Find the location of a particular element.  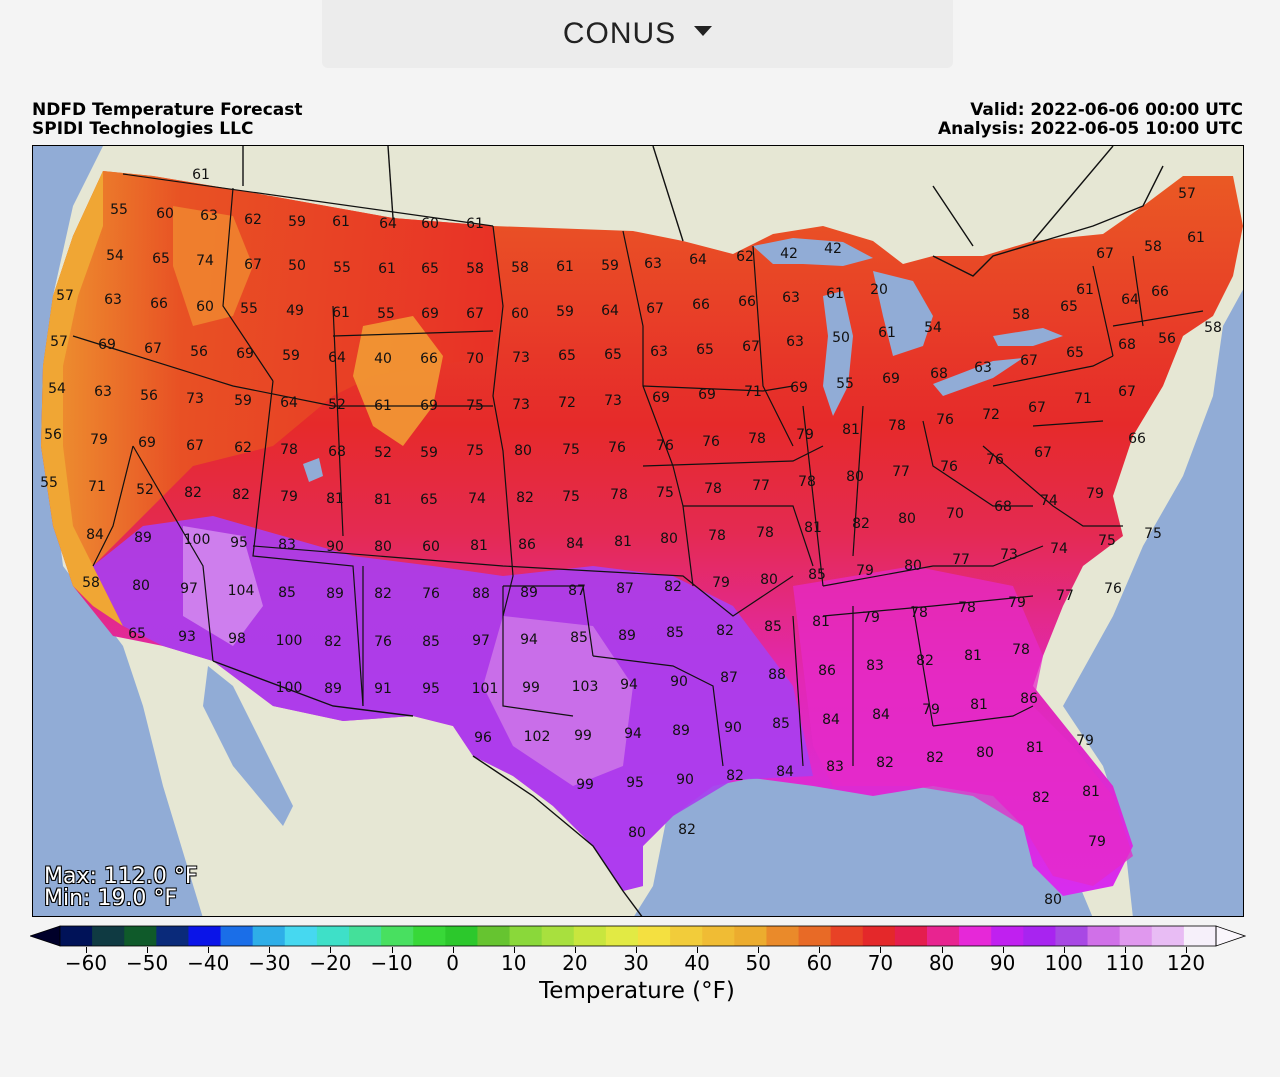

lake-erie is located at coordinates (978, 377).